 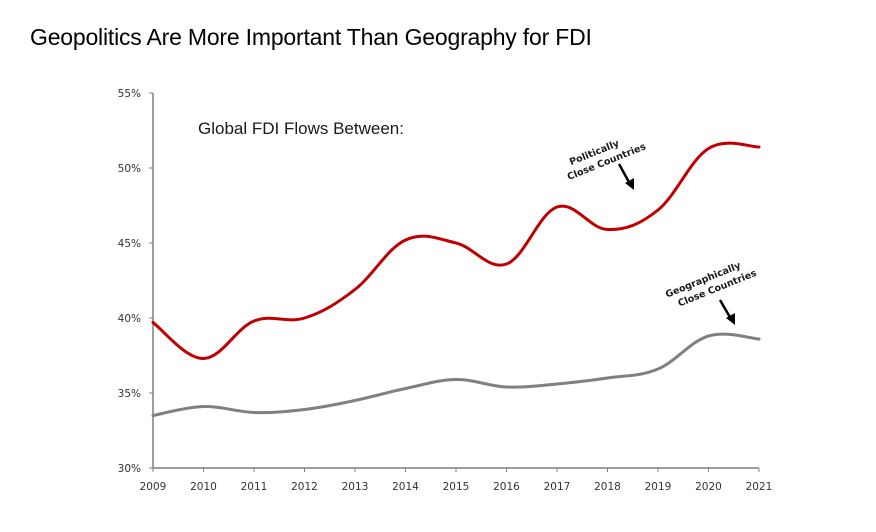 What do you see at coordinates (456, 487) in the screenshot?
I see `x-tick-label: 2015` at bounding box center [456, 487].